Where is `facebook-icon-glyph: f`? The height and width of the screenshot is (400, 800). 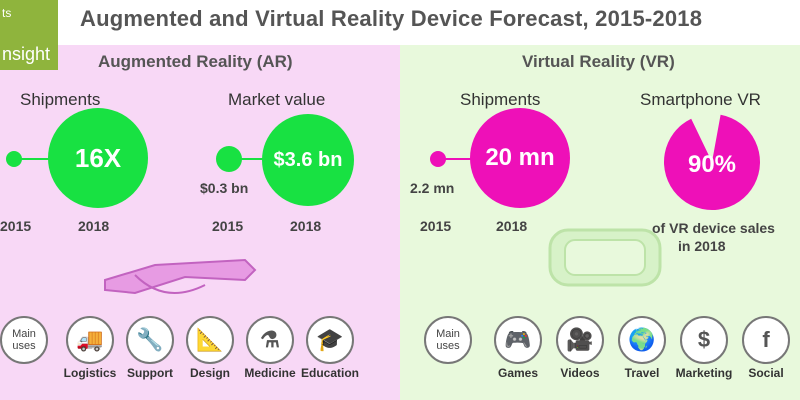
facebook-icon-glyph: f is located at coordinates (766, 339).